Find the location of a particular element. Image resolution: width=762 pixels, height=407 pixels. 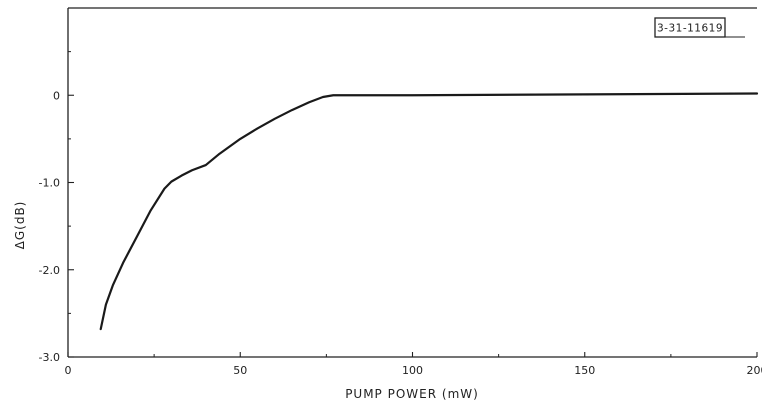

annotation-frame is located at coordinates (690, 27).